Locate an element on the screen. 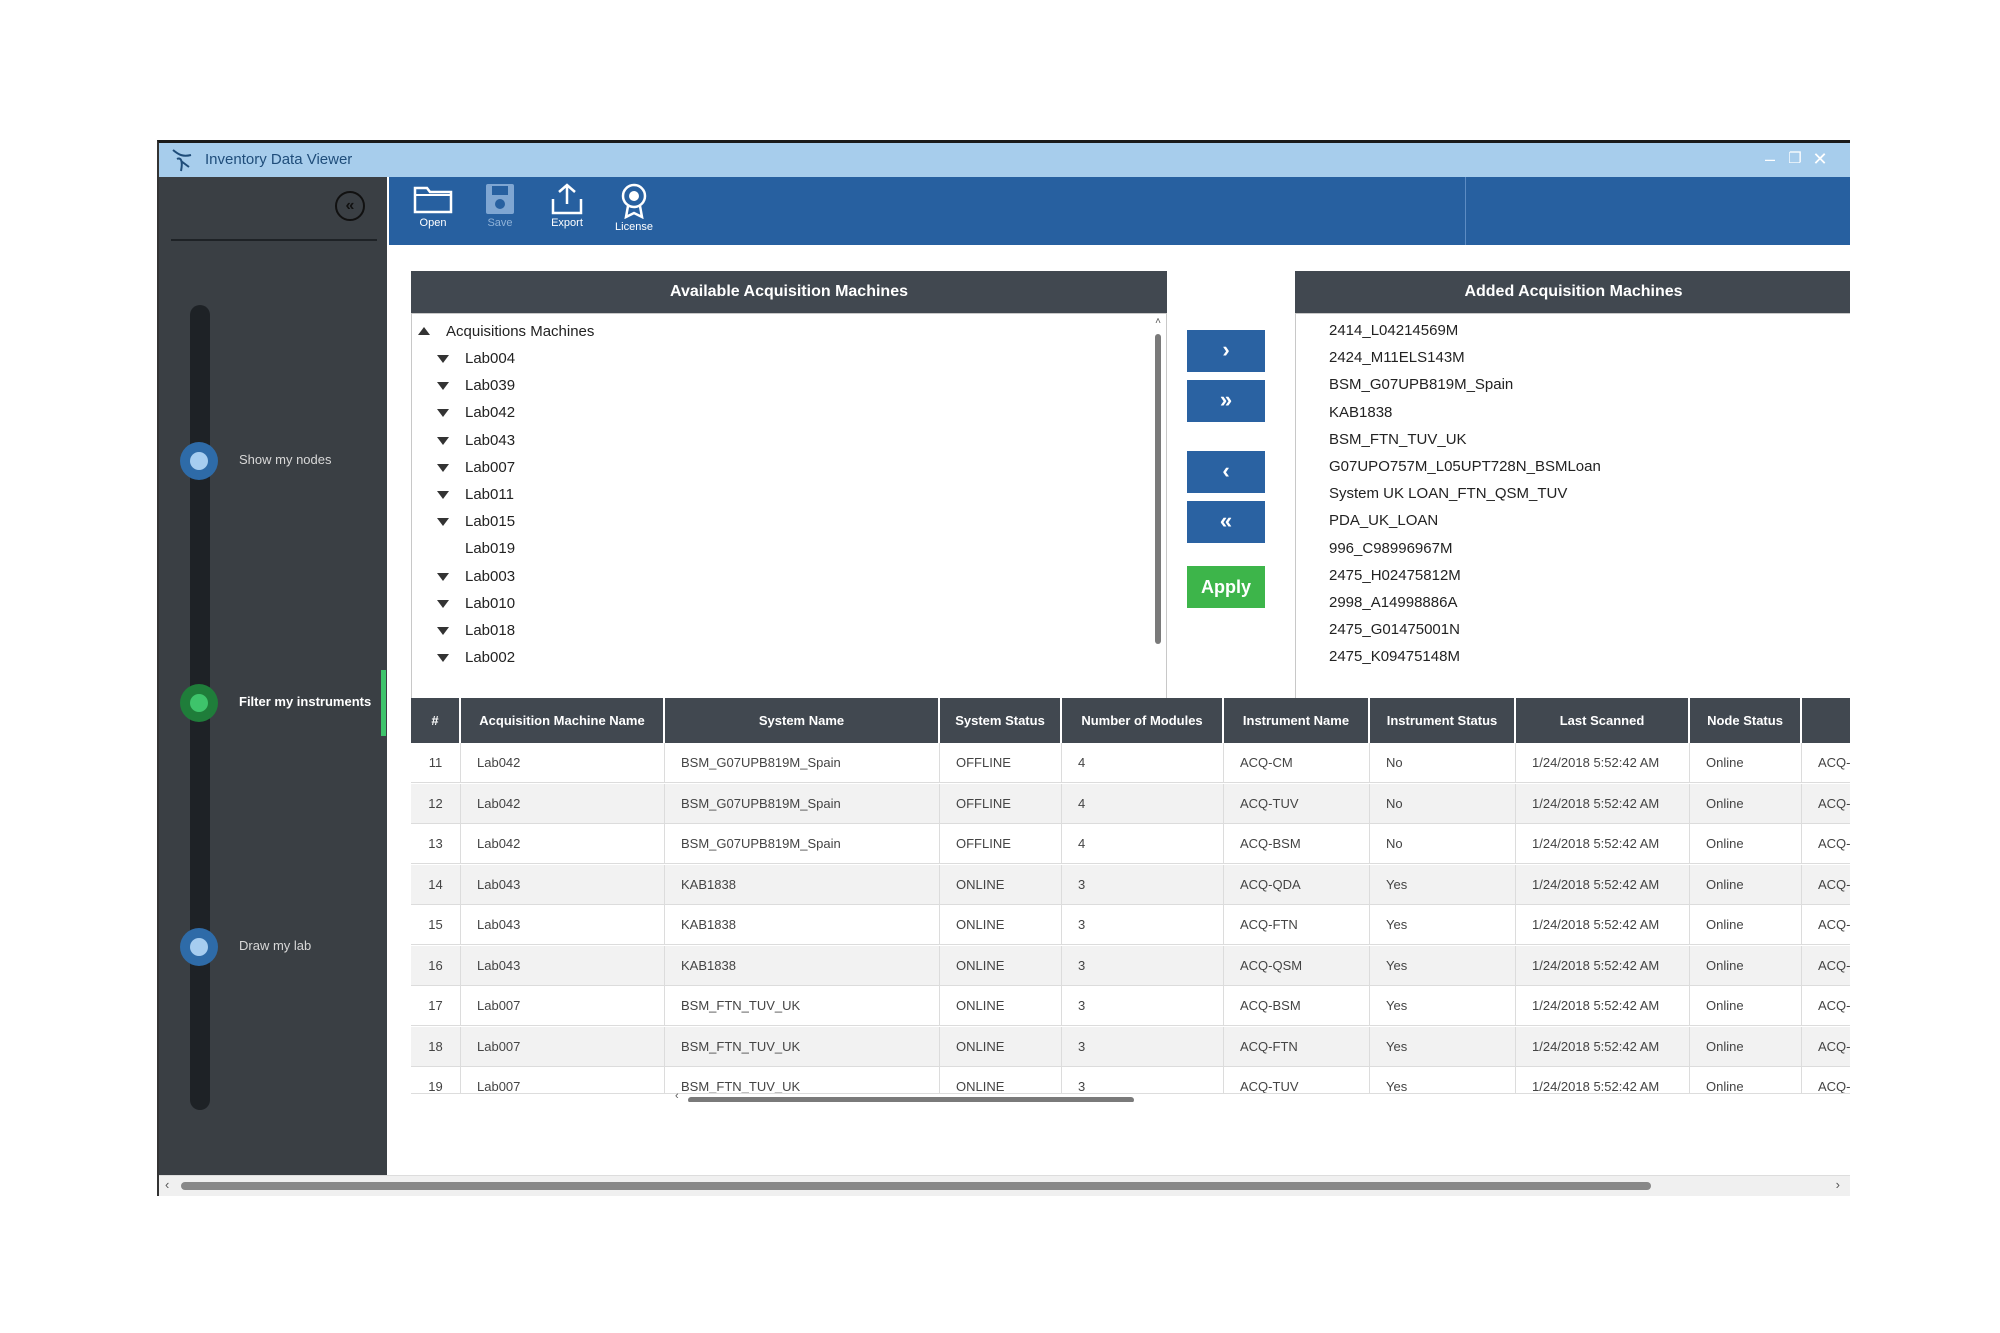 This screenshot has width=2000, height=1333. added-list-item: BSM_G07UPB819M_Spain is located at coordinates (1421, 385).